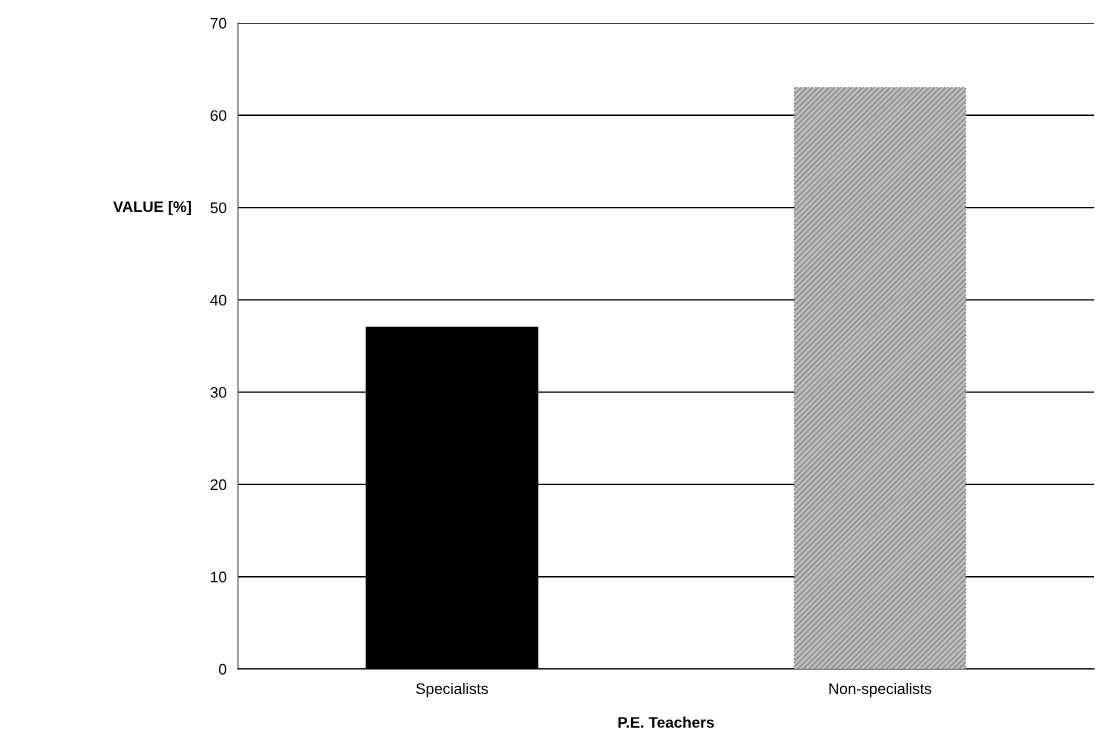 This screenshot has height=744, width=1095. I want to click on y-tick-label: 50, so click(218, 208).